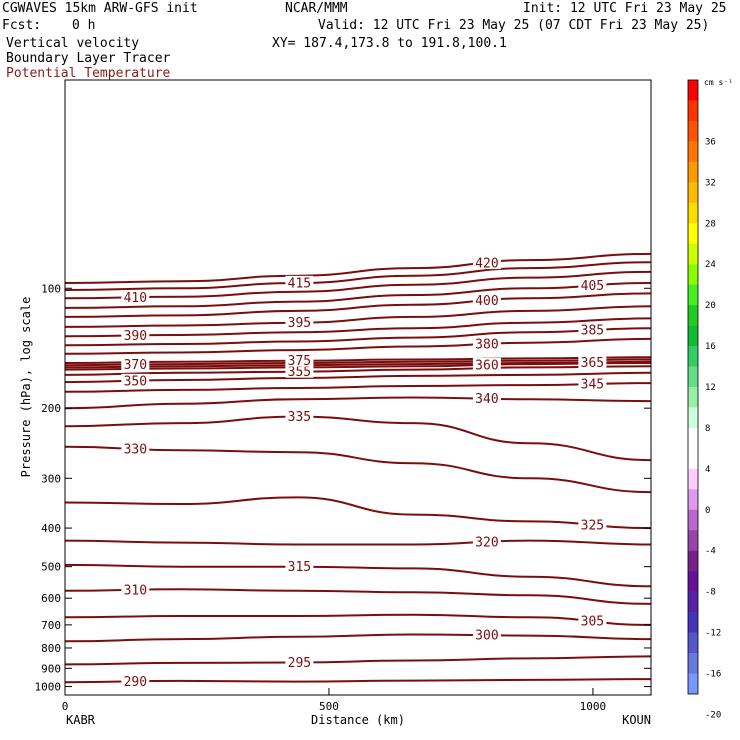  Describe the element at coordinates (710, 265) in the screenshot. I see `colorbar-label-24: 24` at that location.